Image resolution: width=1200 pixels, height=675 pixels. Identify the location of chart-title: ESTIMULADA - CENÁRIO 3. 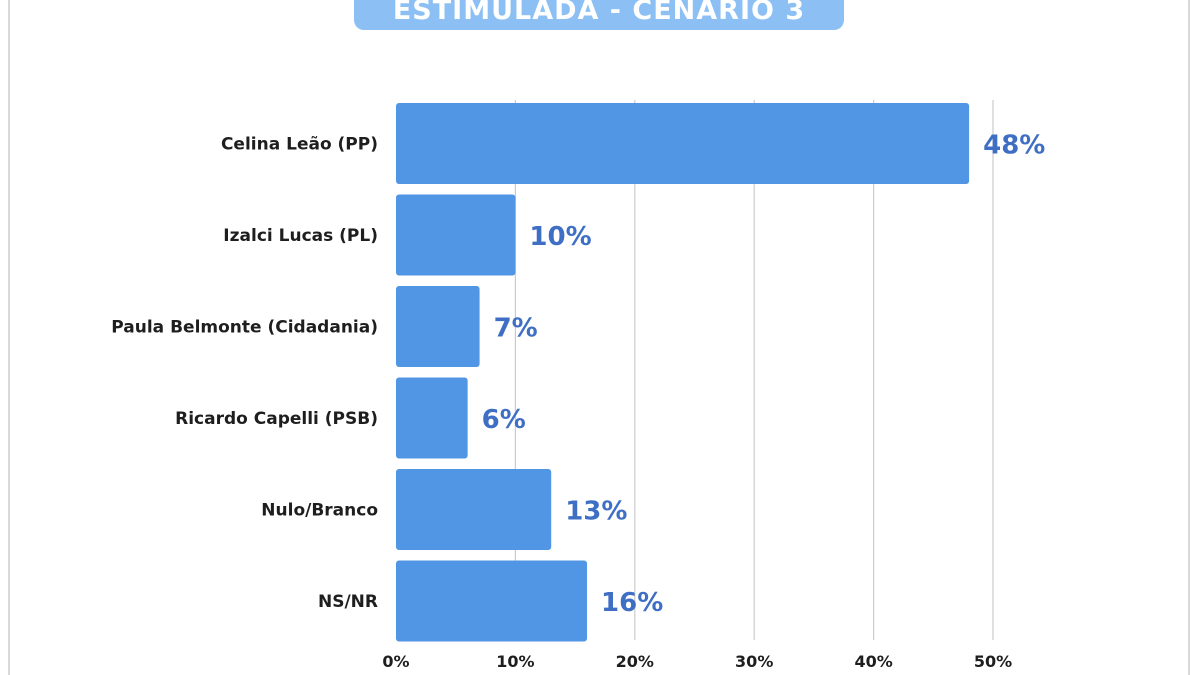
(599, 13).